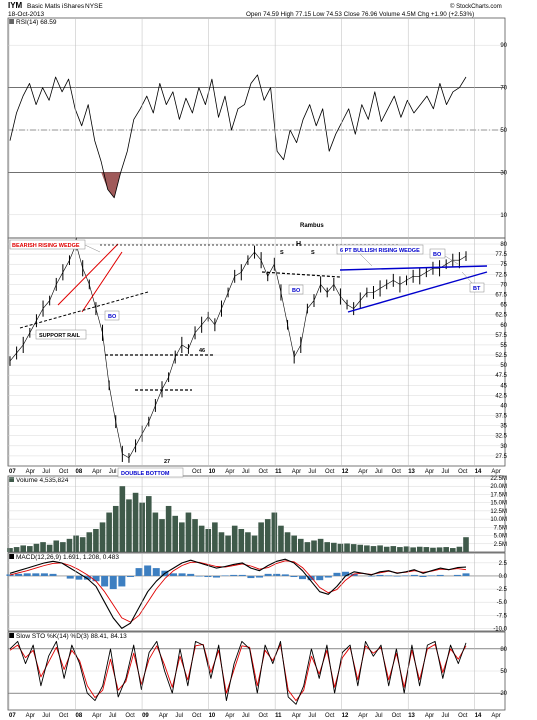  What do you see at coordinates (503, 447) in the screenshot?
I see `price-tick-label: 30` at bounding box center [503, 447].